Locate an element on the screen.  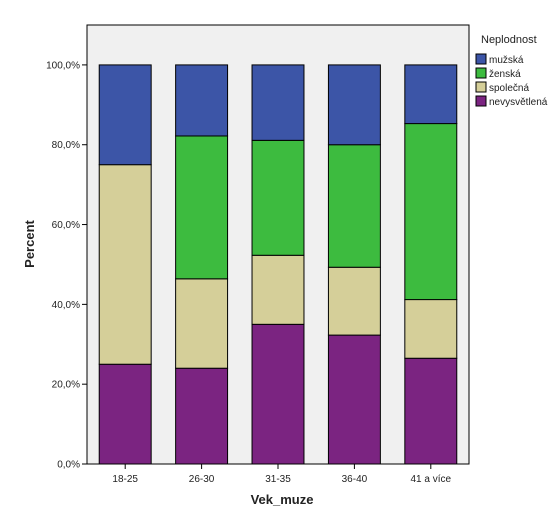
legend-title: Neplodnost is located at coordinates (509, 40).